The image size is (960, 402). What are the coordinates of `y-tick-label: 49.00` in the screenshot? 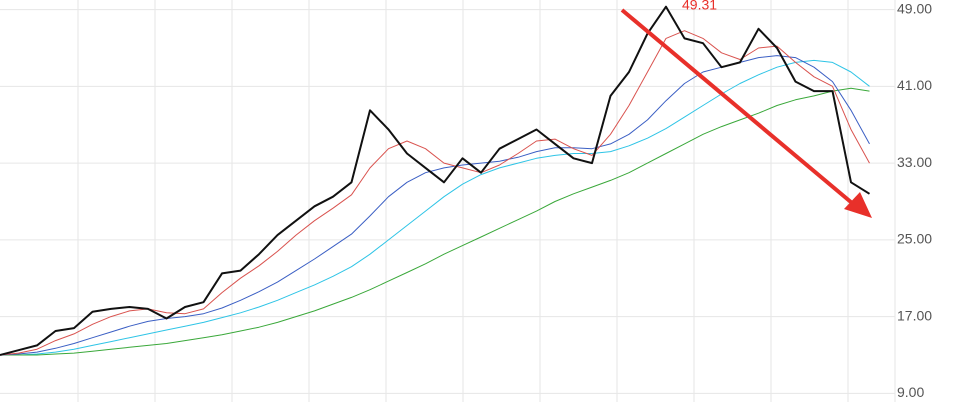 It's located at (914, 8).